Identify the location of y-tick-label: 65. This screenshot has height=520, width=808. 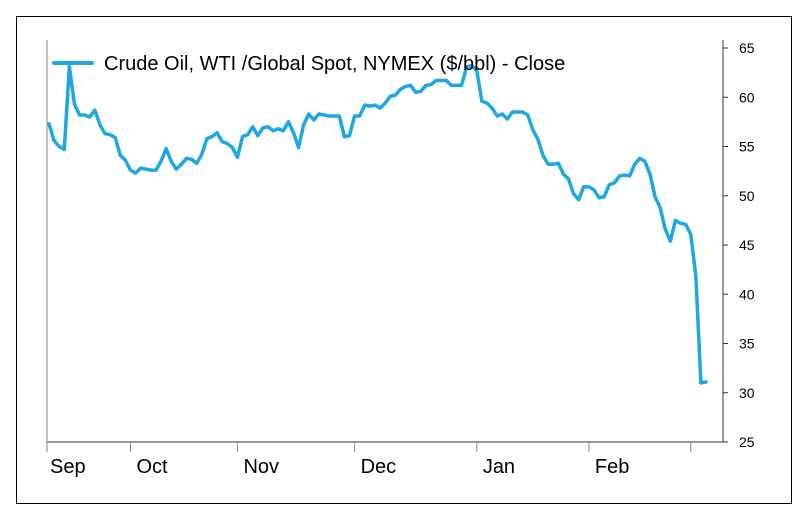
(747, 48).